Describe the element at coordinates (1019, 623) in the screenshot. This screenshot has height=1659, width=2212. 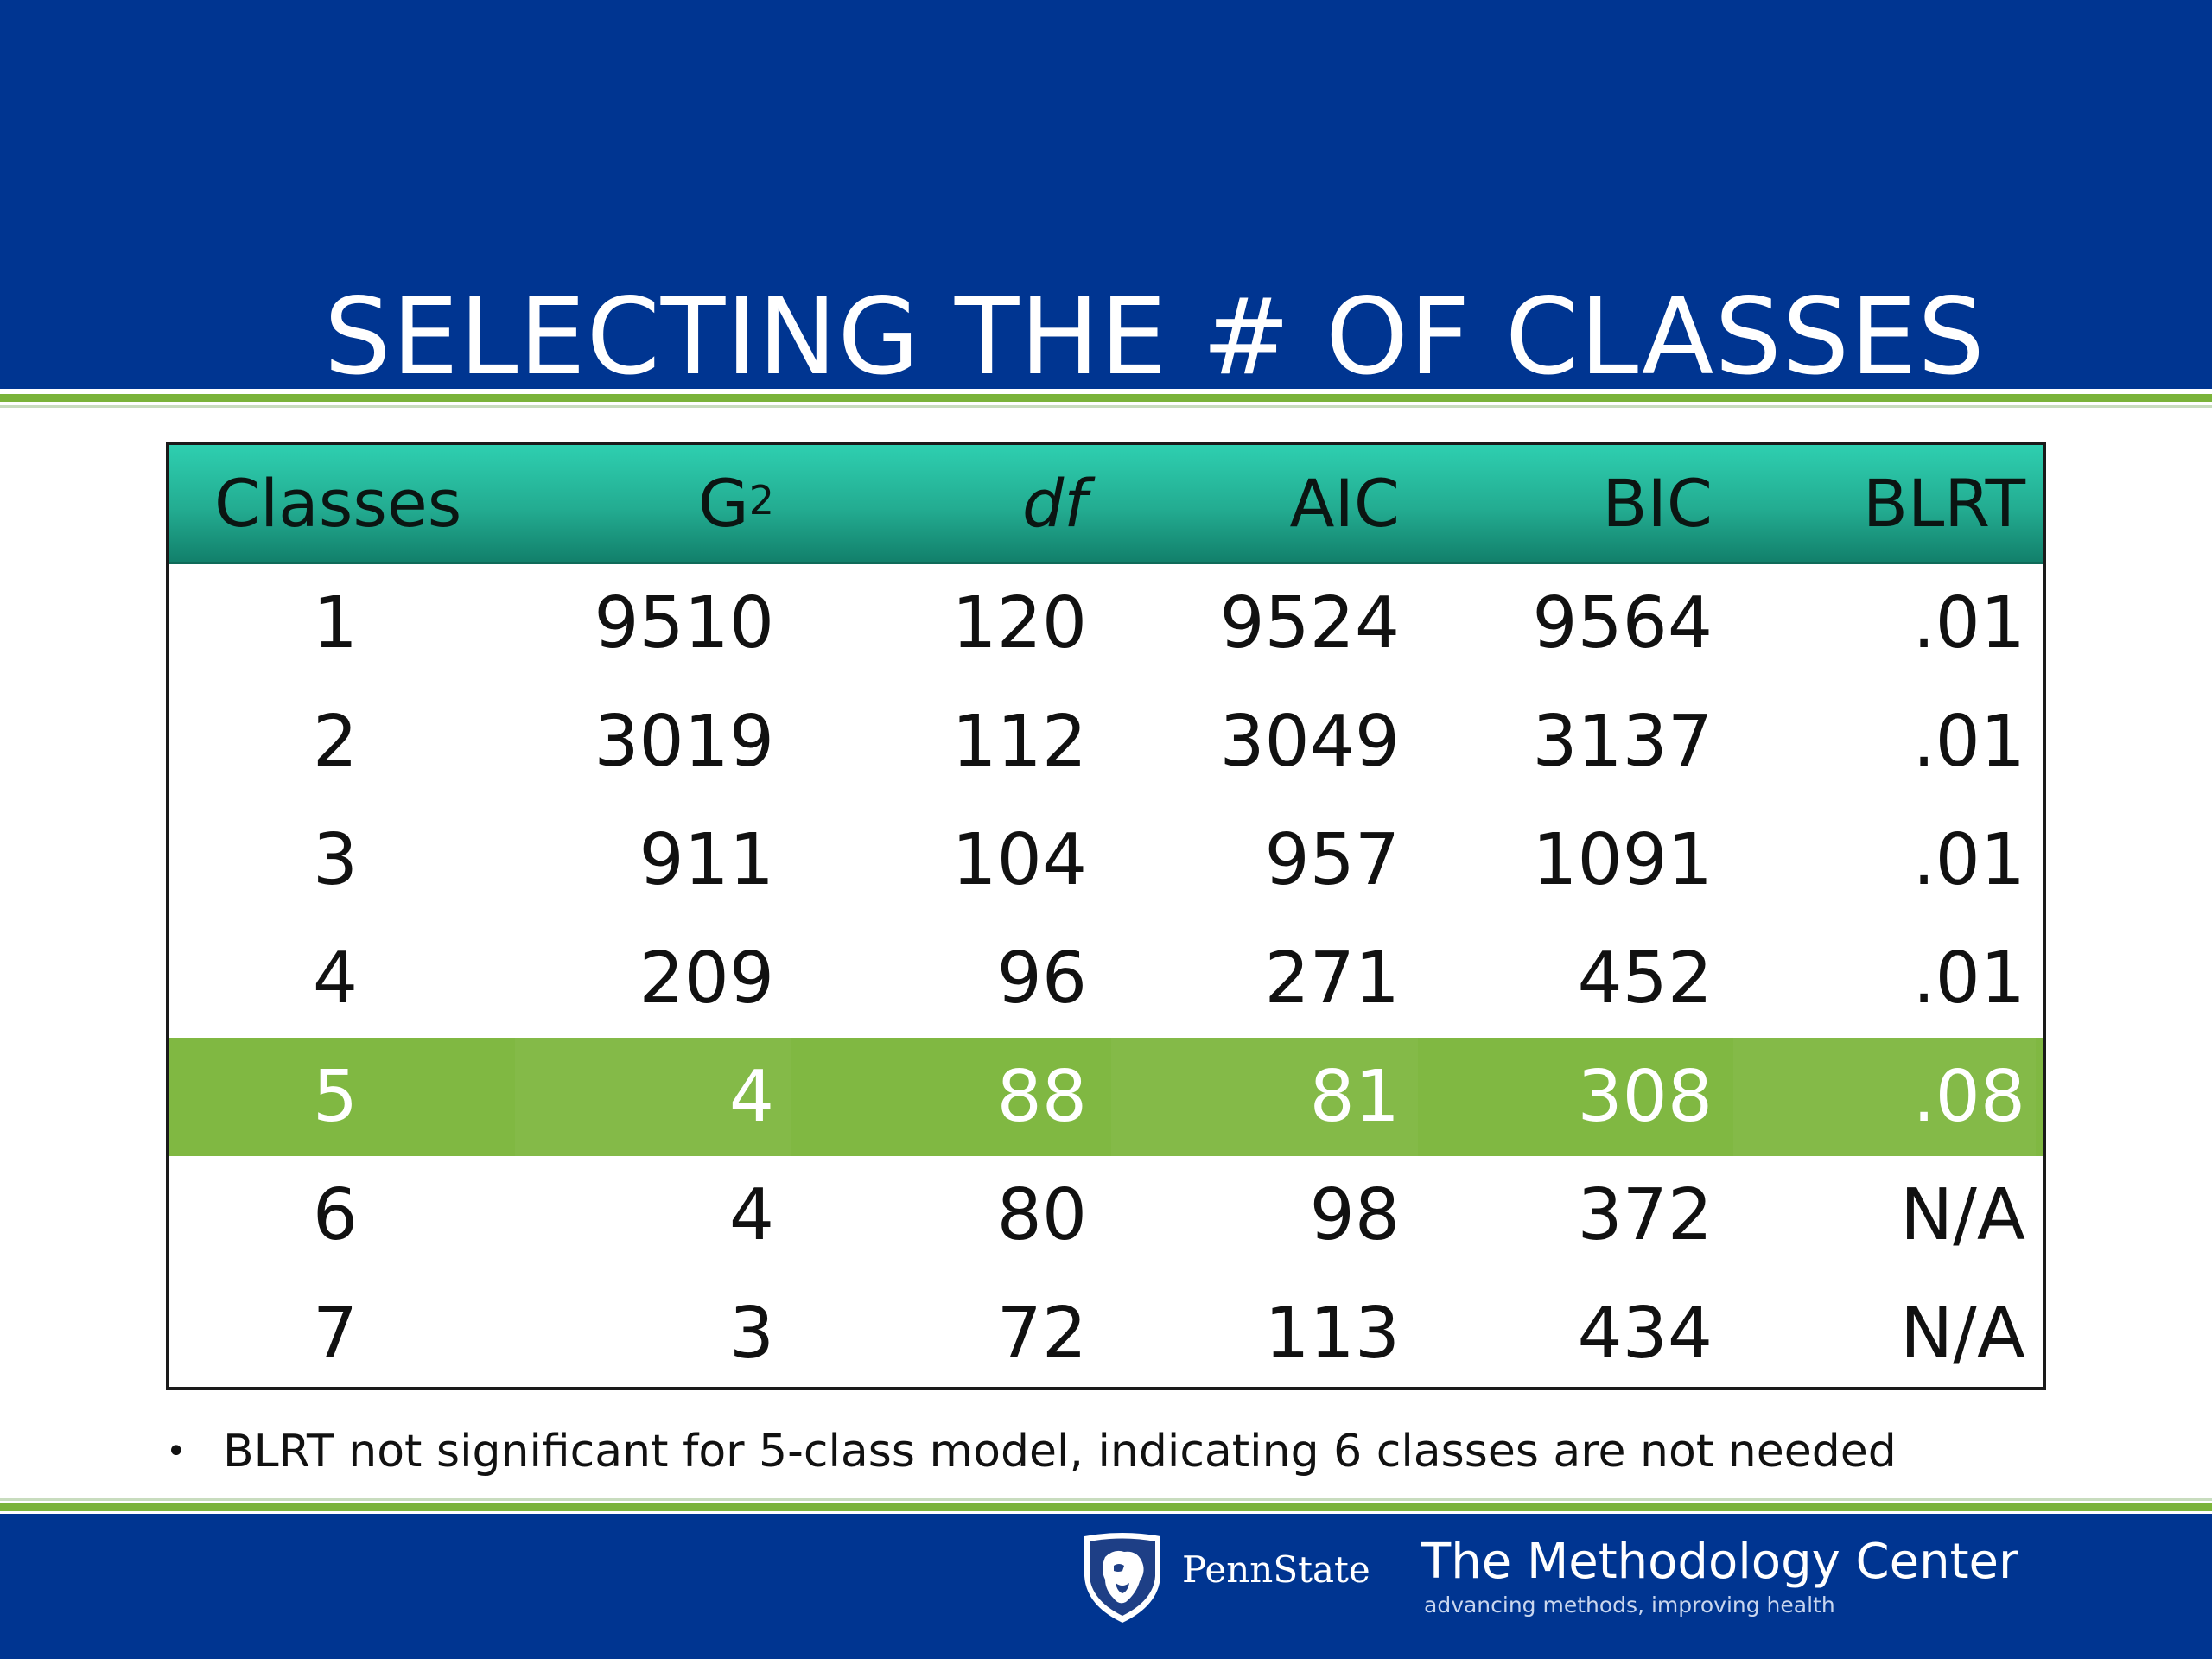
I see `cell-df: 120` at that location.